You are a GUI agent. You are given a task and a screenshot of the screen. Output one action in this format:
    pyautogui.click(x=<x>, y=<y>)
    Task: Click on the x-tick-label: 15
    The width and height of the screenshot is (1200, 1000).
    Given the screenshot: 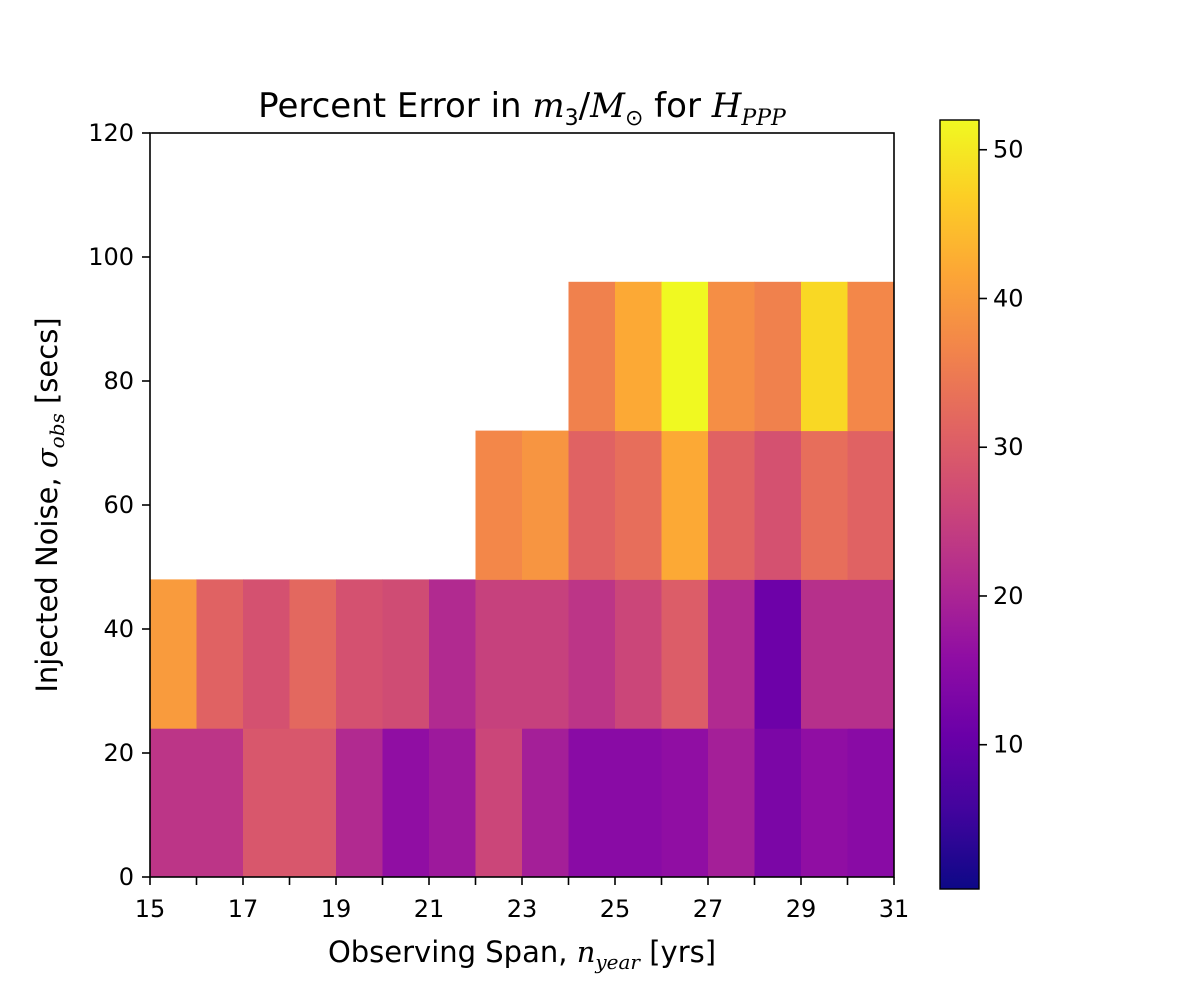 What is the action you would take?
    pyautogui.click(x=150, y=909)
    